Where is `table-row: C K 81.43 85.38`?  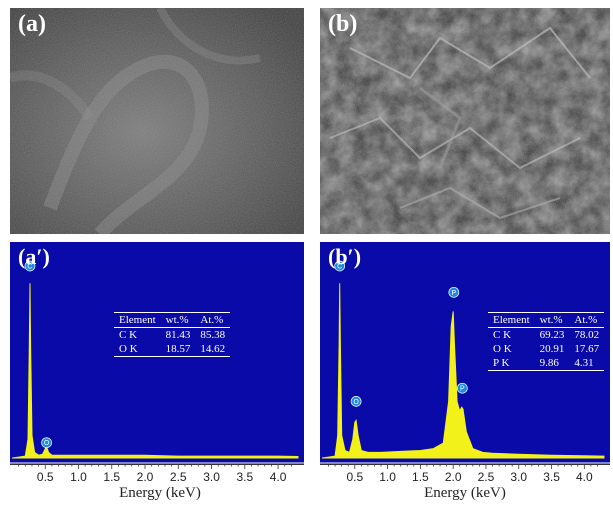
table-row: C K 81.43 85.38 is located at coordinates (172, 335).